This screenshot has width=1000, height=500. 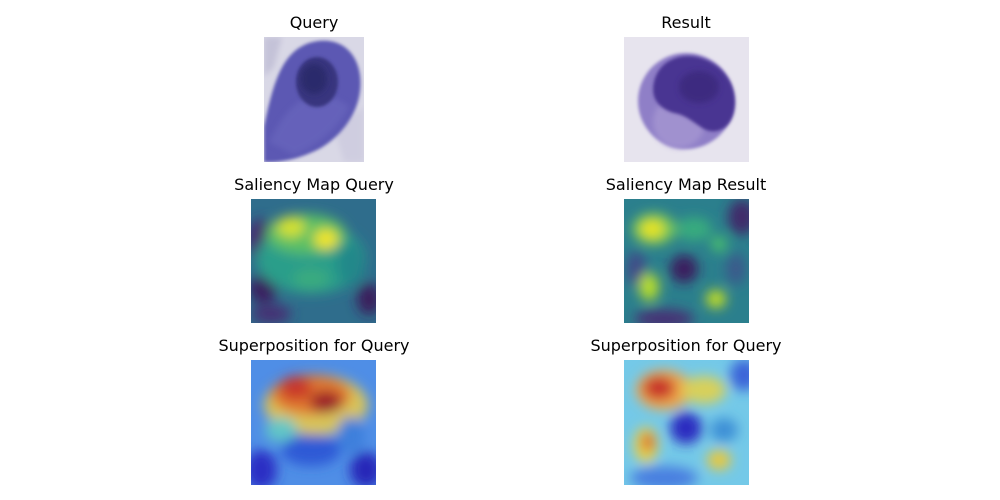 What do you see at coordinates (686, 261) in the screenshot?
I see `saliency-result-map` at bounding box center [686, 261].